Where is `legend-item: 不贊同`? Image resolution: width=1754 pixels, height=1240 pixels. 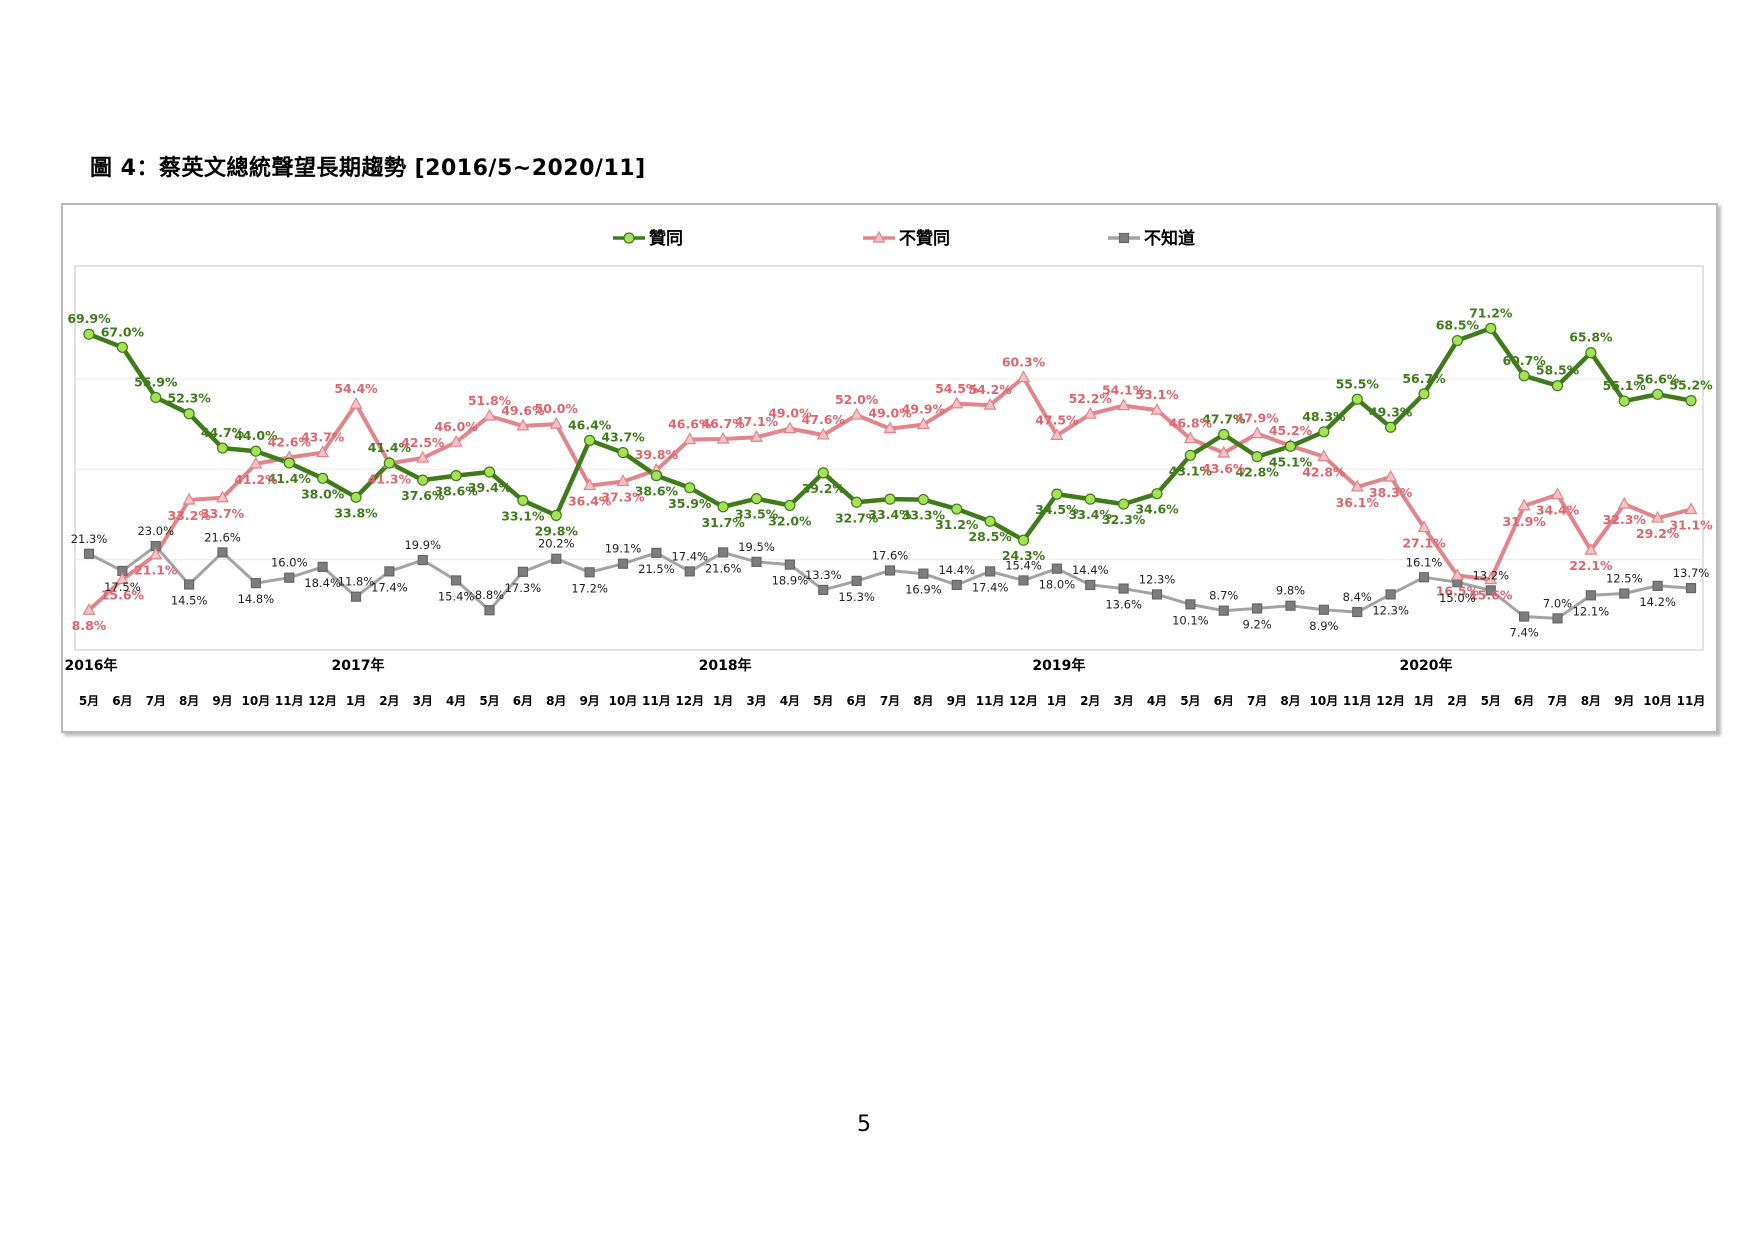
legend-item: 不贊同 is located at coordinates (906, 238).